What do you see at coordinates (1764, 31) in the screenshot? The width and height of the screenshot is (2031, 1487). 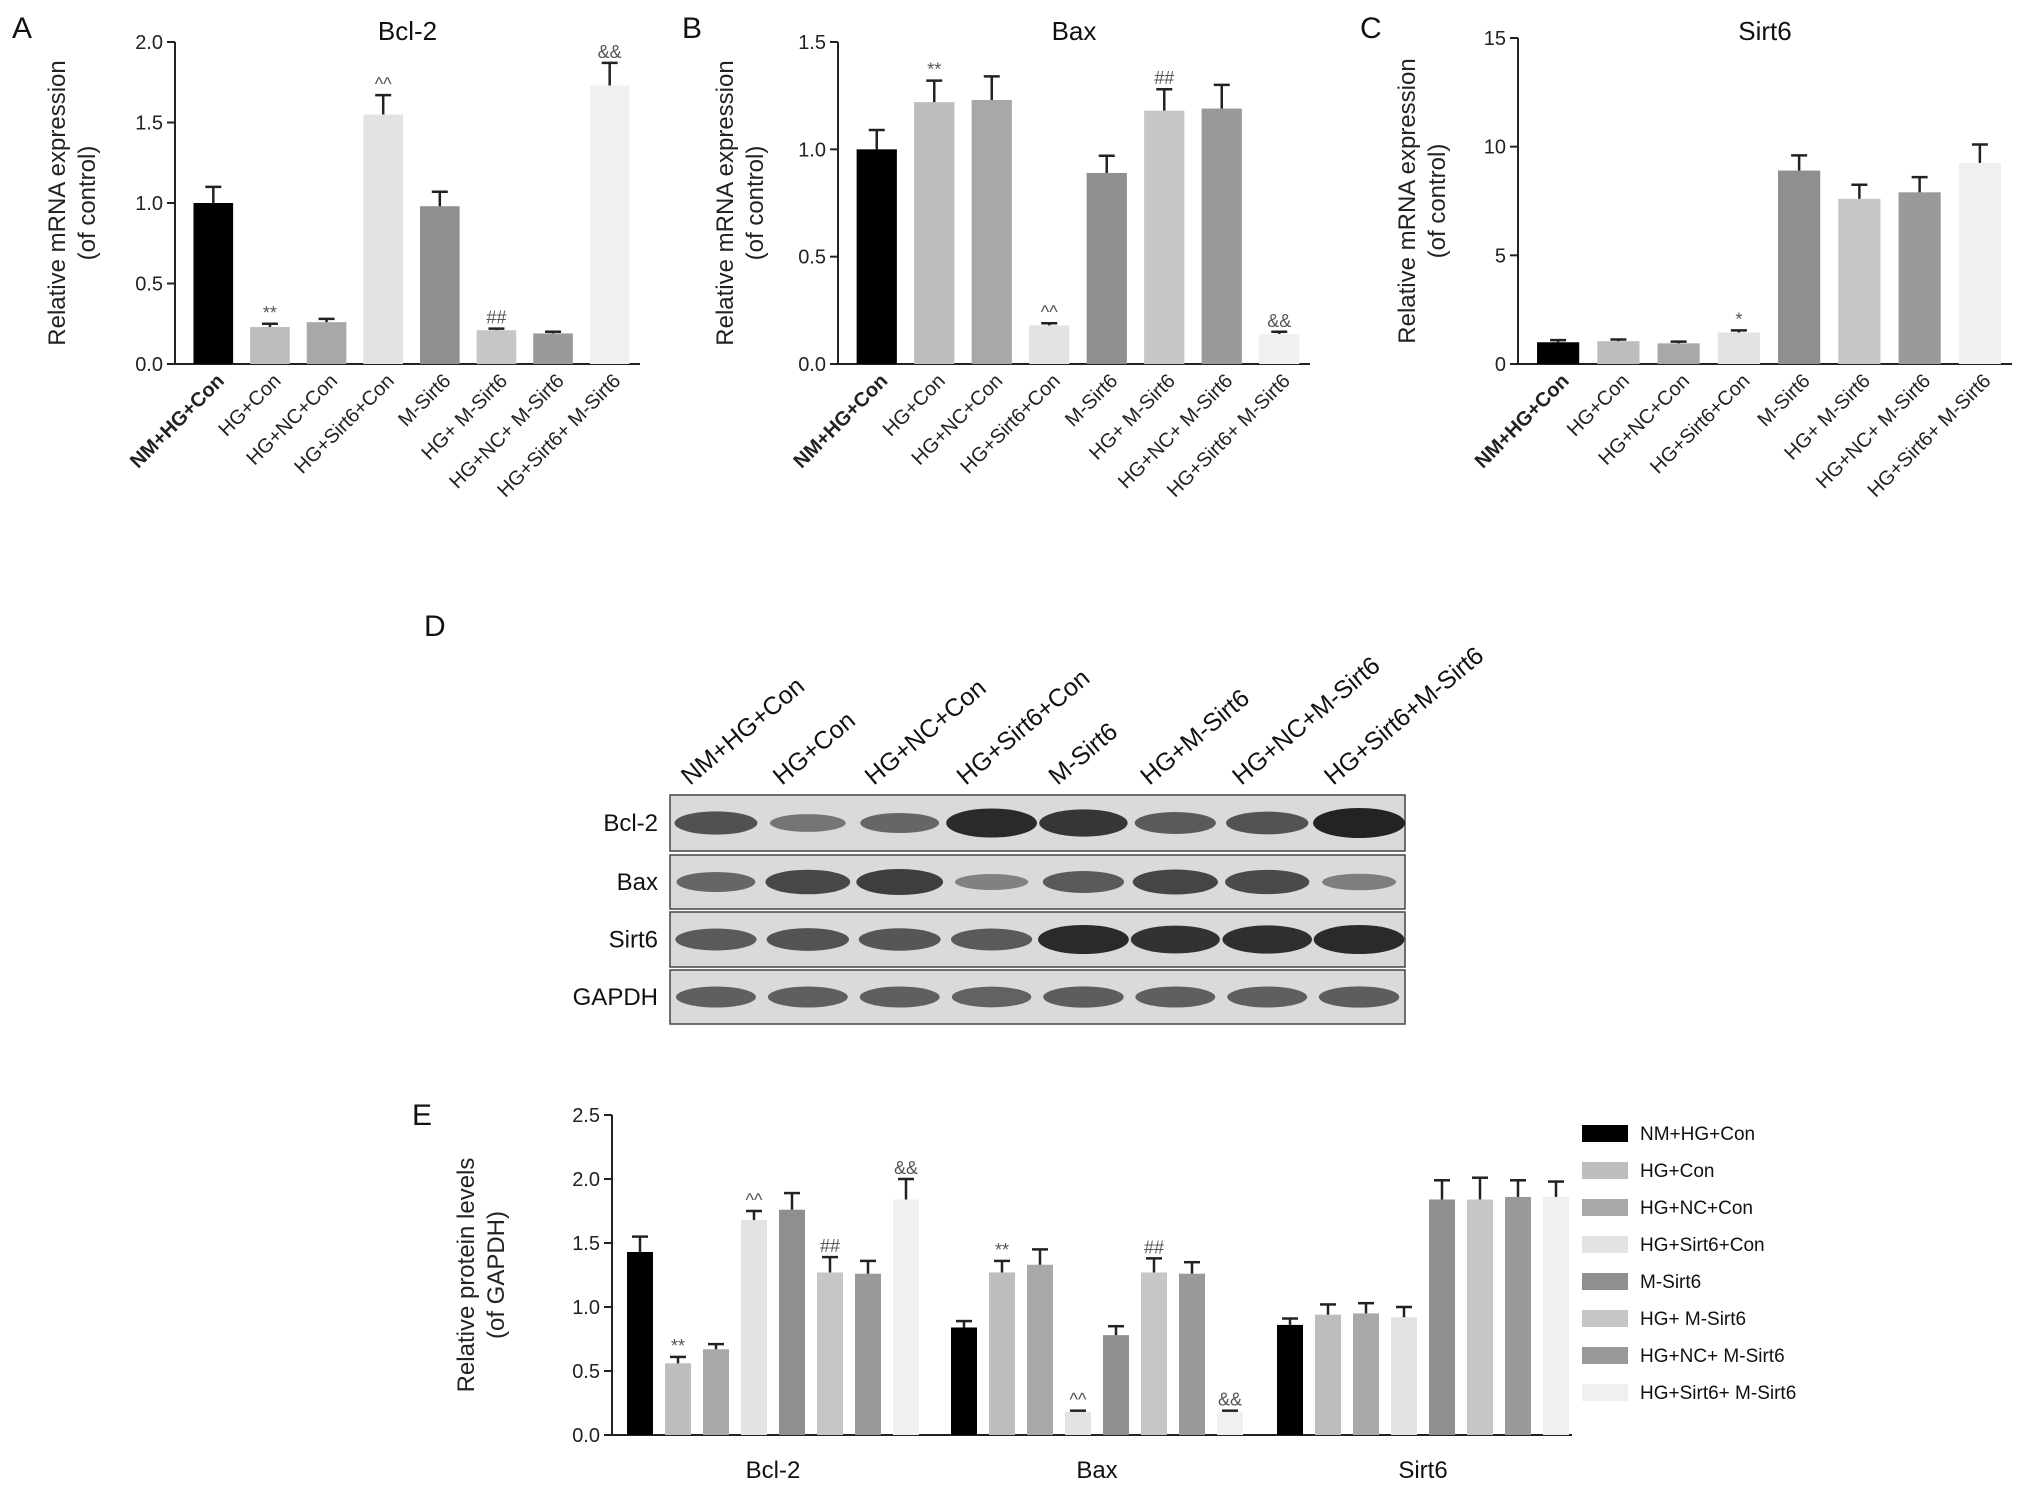 I see `chart-title: Sirt6` at bounding box center [1764, 31].